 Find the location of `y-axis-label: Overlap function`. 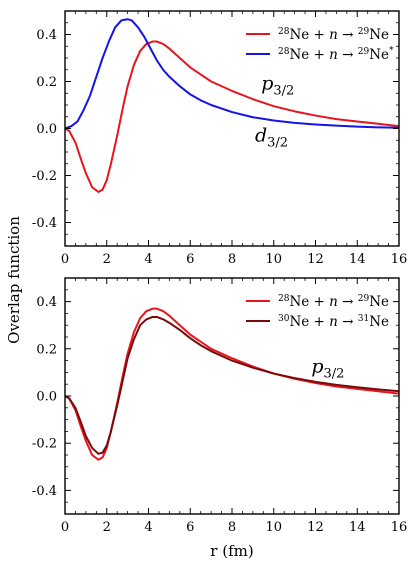

y-axis-label: Overlap function is located at coordinates (14, 280).